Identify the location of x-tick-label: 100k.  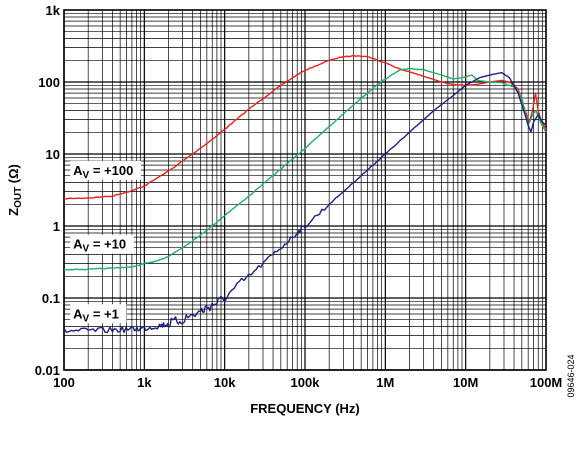
(306, 382).